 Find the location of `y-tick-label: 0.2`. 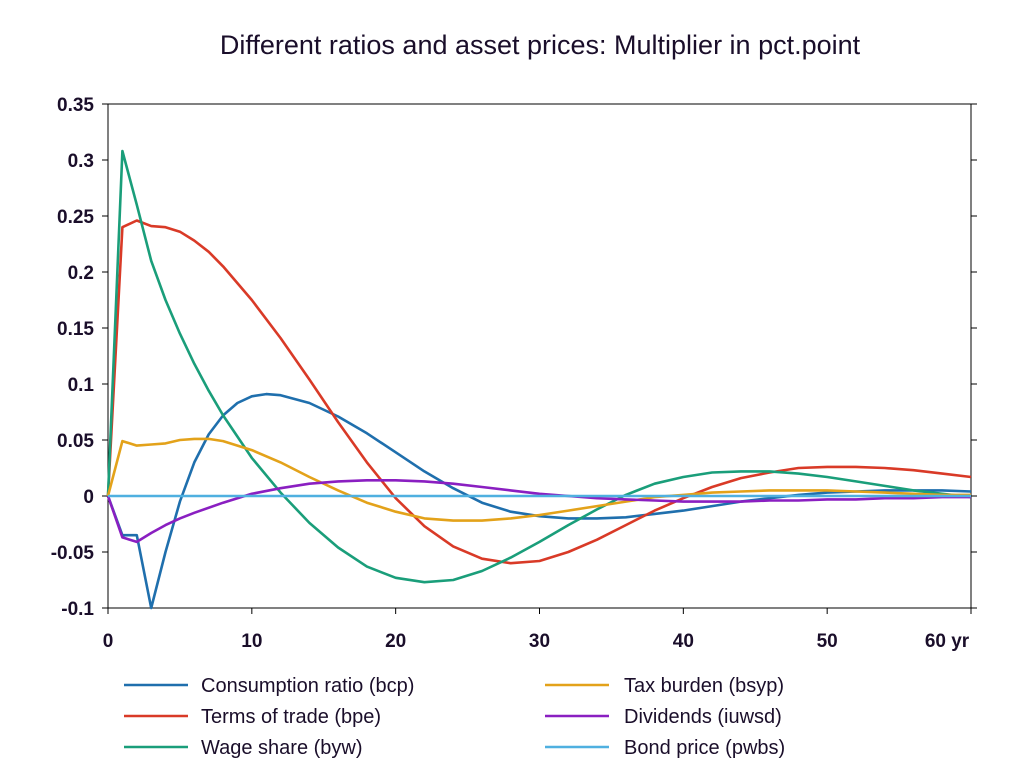

y-tick-label: 0.2 is located at coordinates (81, 273).